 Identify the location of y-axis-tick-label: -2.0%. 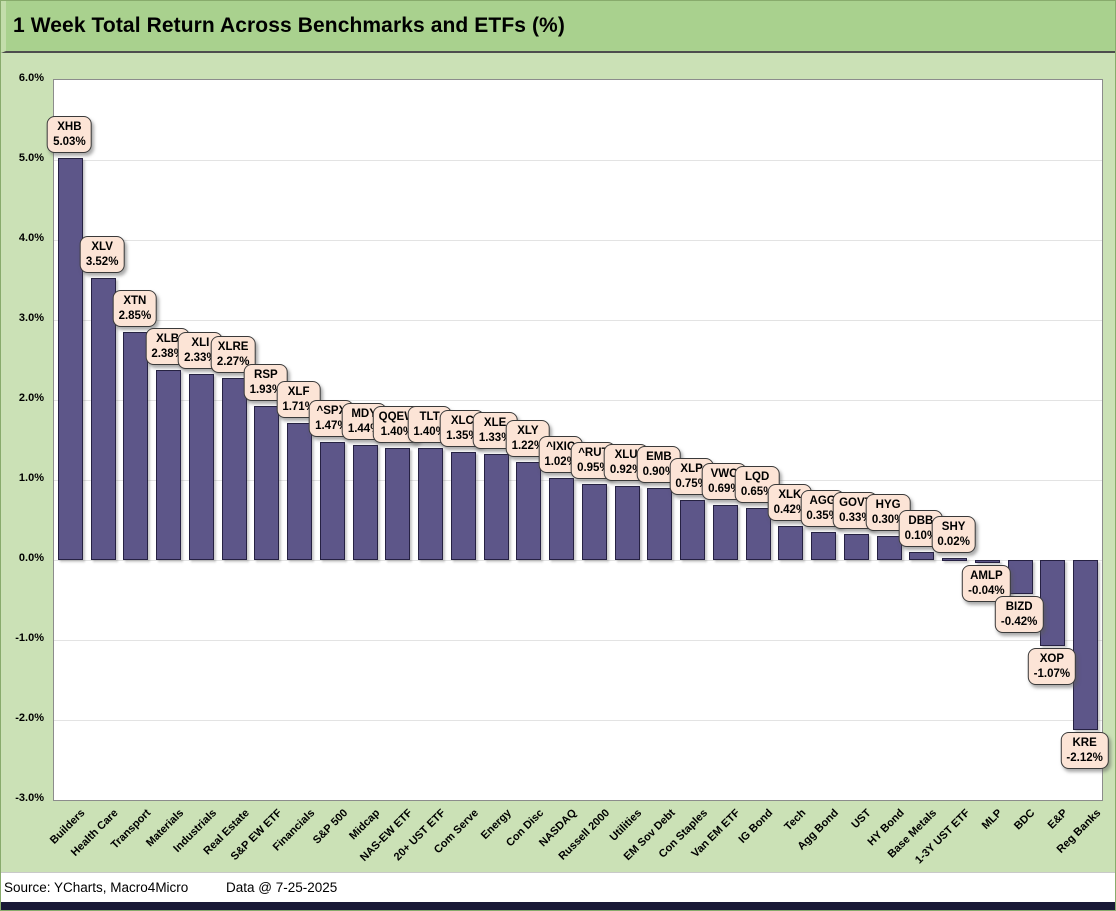
(29, 718).